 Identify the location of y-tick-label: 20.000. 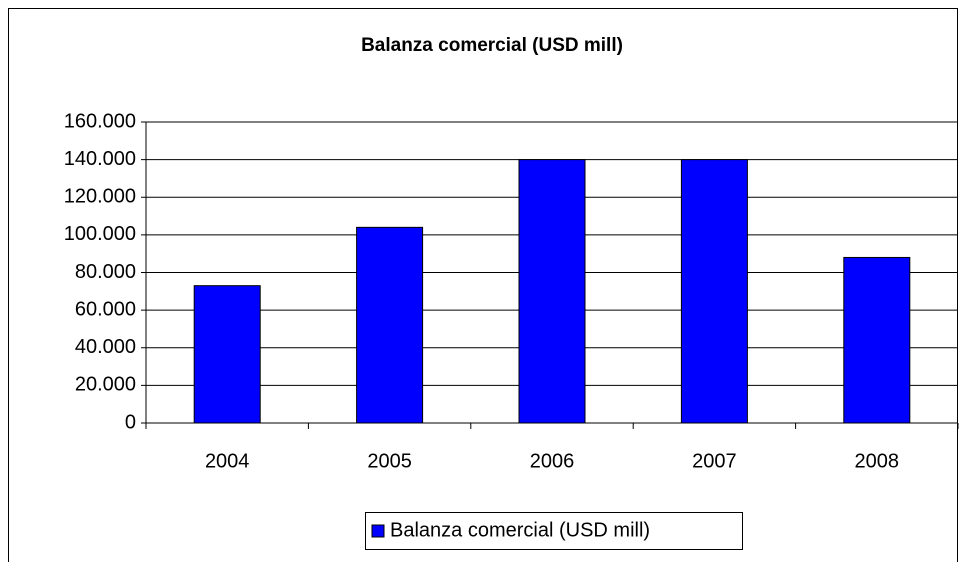
(105, 385).